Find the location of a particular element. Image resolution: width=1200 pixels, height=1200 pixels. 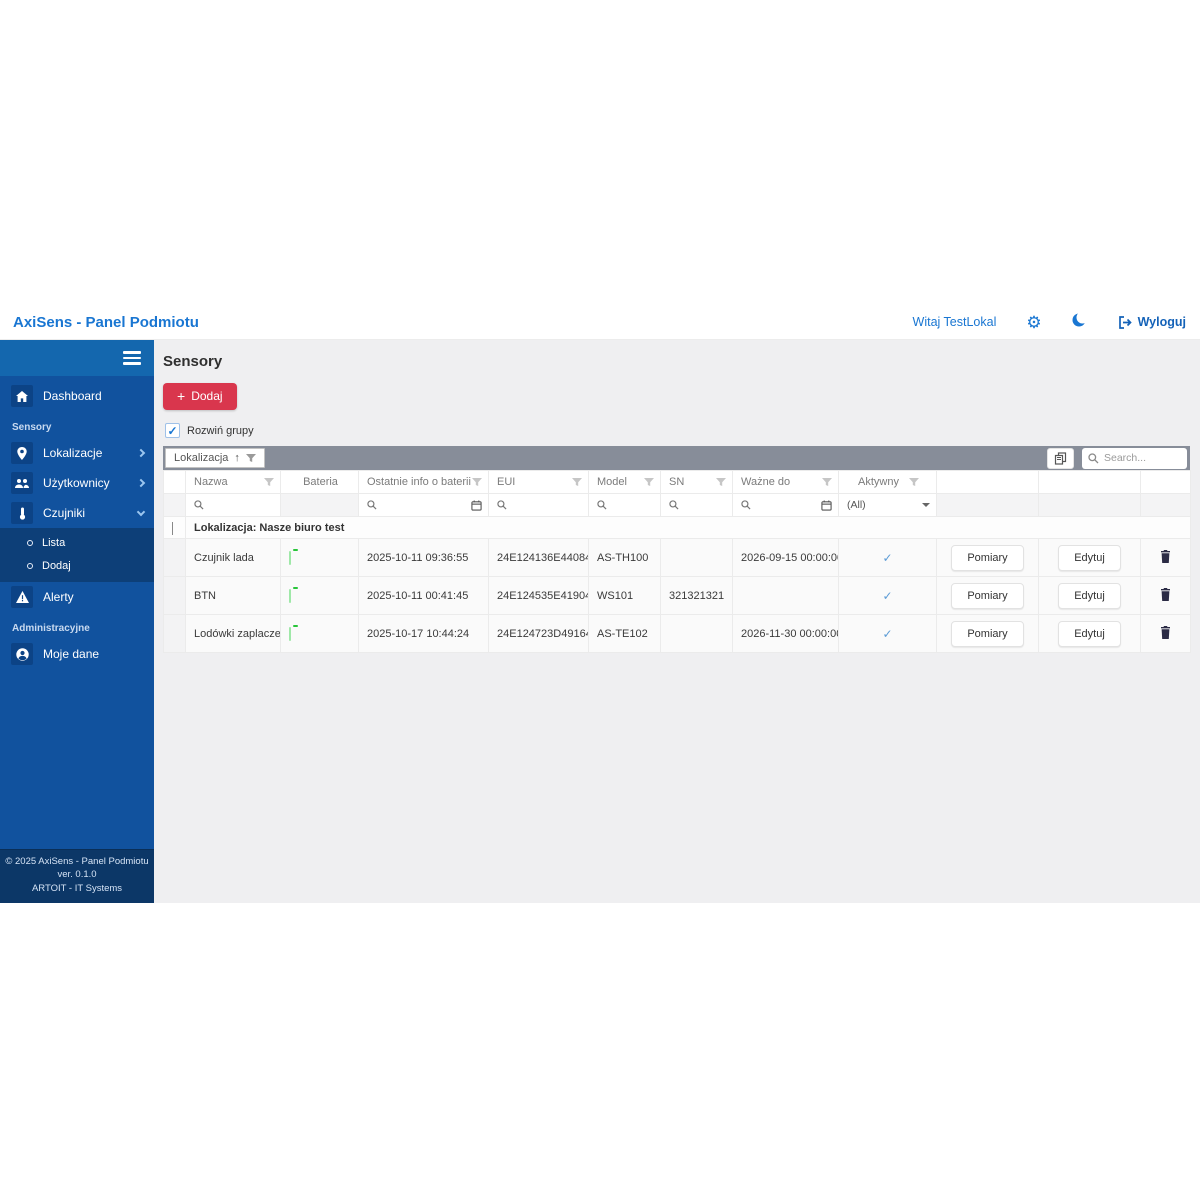

filter-input-nazwa is located at coordinates (233, 505).